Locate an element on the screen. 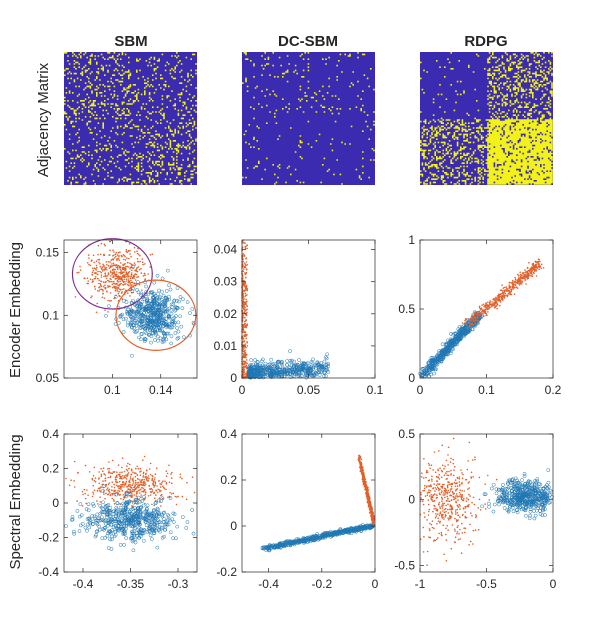 Image resolution: width=598 pixels, height=640 pixels. rdpg-encoder-embedding-plot: 0 0.1 0.2 0 0.5 1 is located at coordinates (479, 315).